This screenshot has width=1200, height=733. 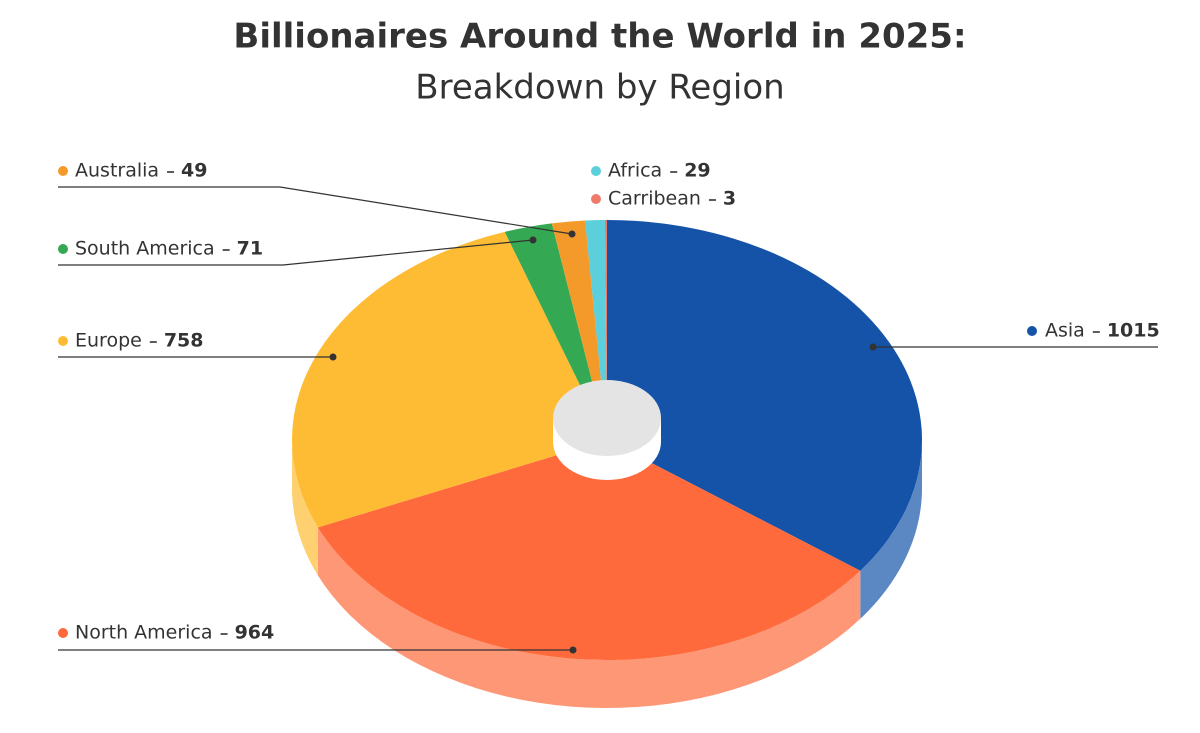 What do you see at coordinates (194, 171) in the screenshot?
I see `value-label: 49` at bounding box center [194, 171].